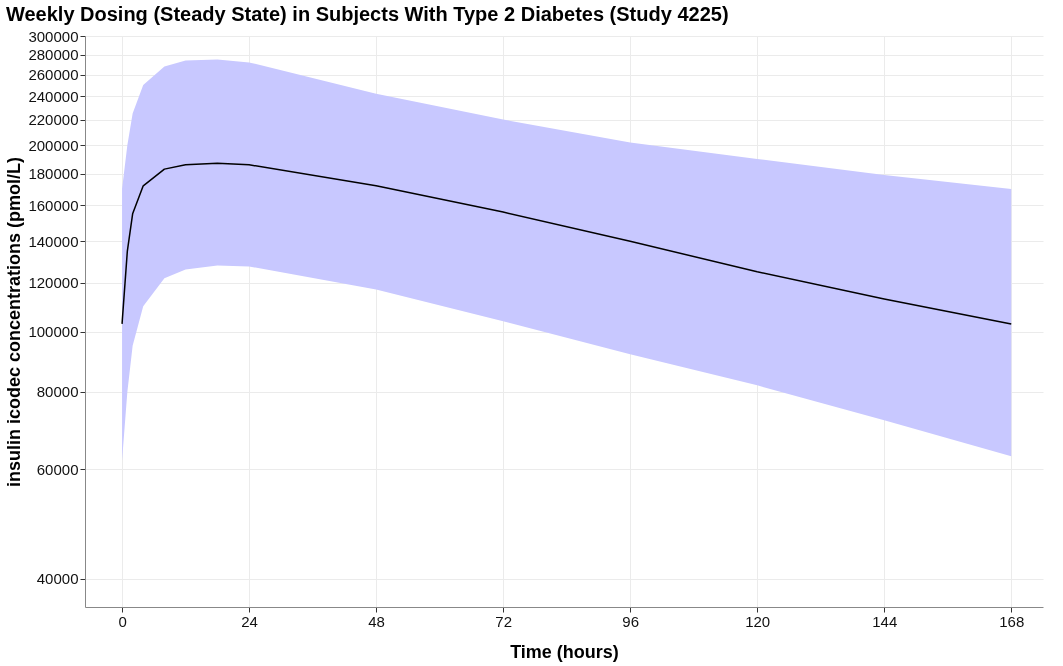  What do you see at coordinates (57, 469) in the screenshot?
I see `y-tick-label: 60000` at bounding box center [57, 469].